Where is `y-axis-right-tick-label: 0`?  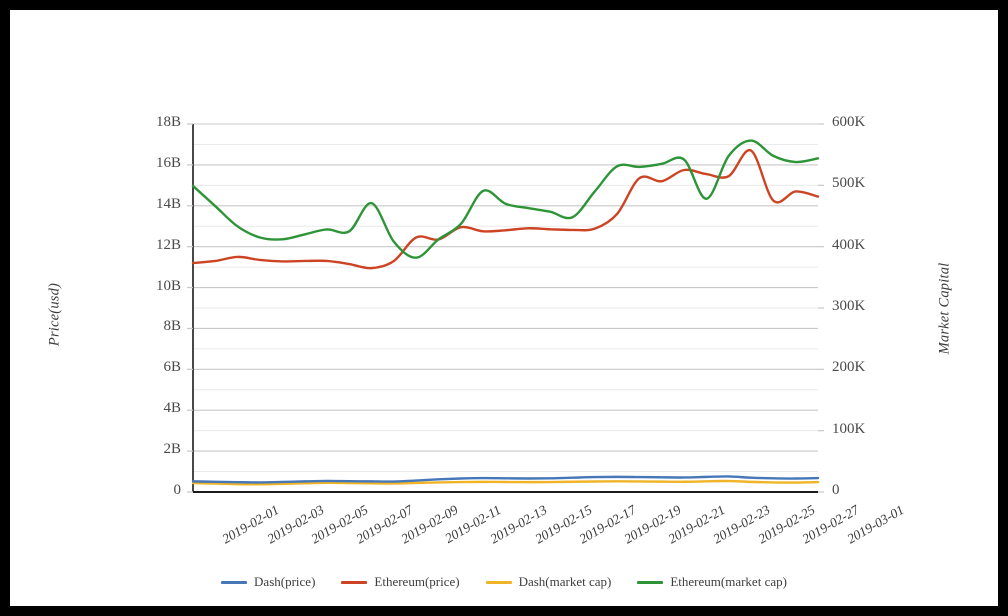 y-axis-right-tick-label: 0 is located at coordinates (836, 490).